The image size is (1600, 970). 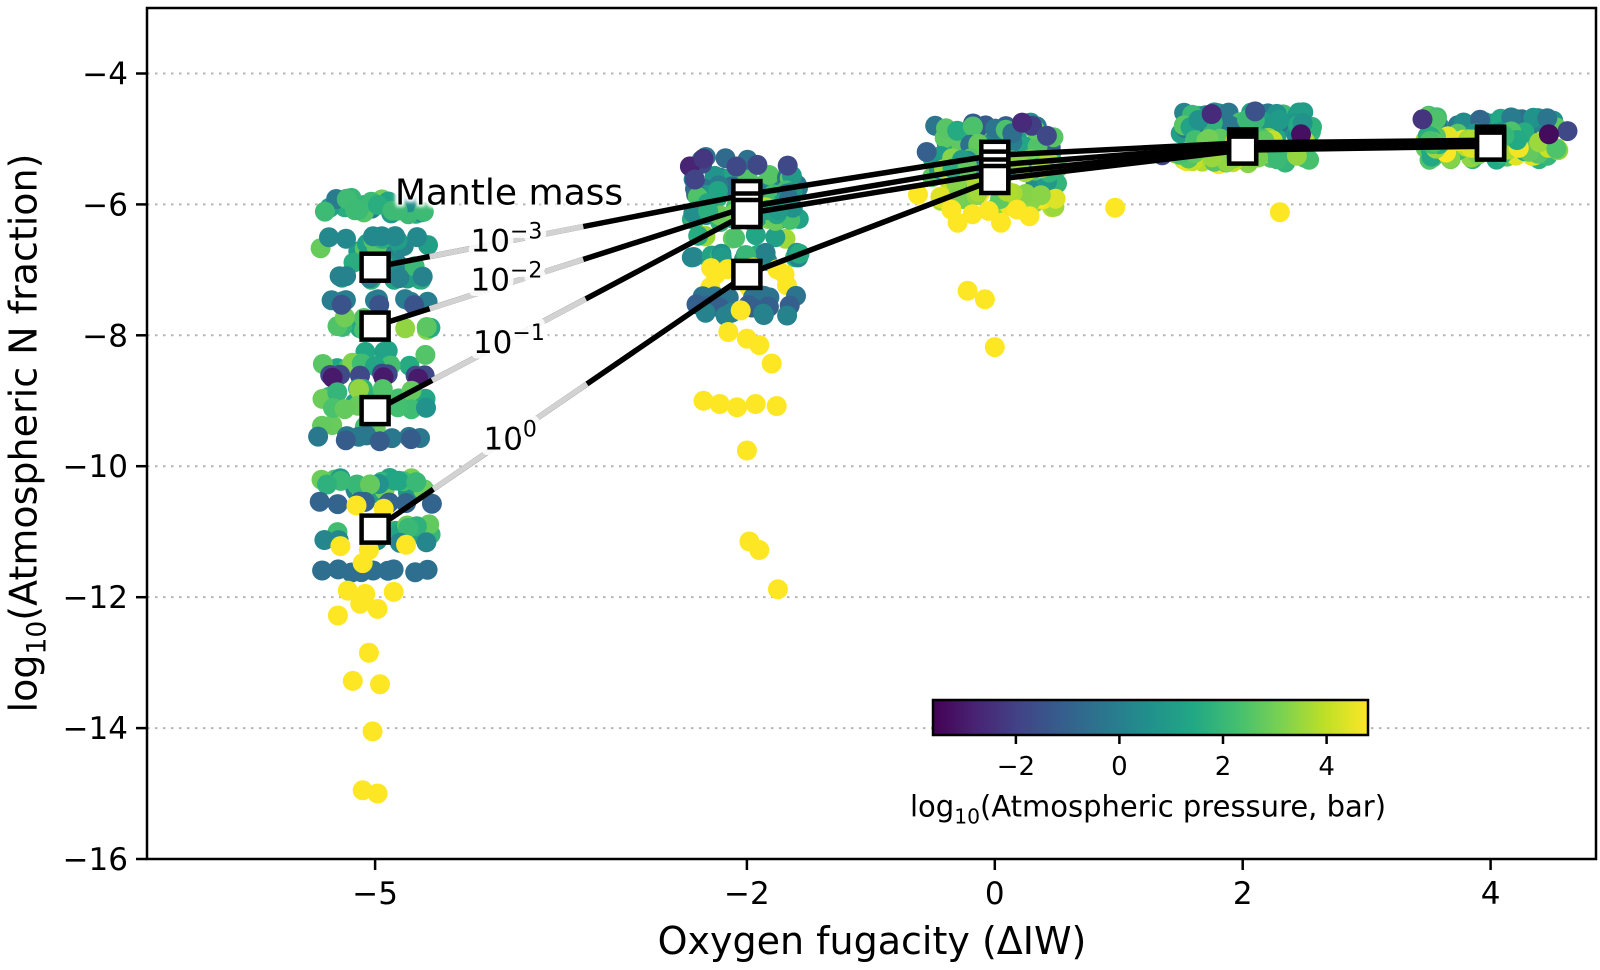 What do you see at coordinates (1243, 894) in the screenshot?
I see `x-tick-label: 2` at bounding box center [1243, 894].